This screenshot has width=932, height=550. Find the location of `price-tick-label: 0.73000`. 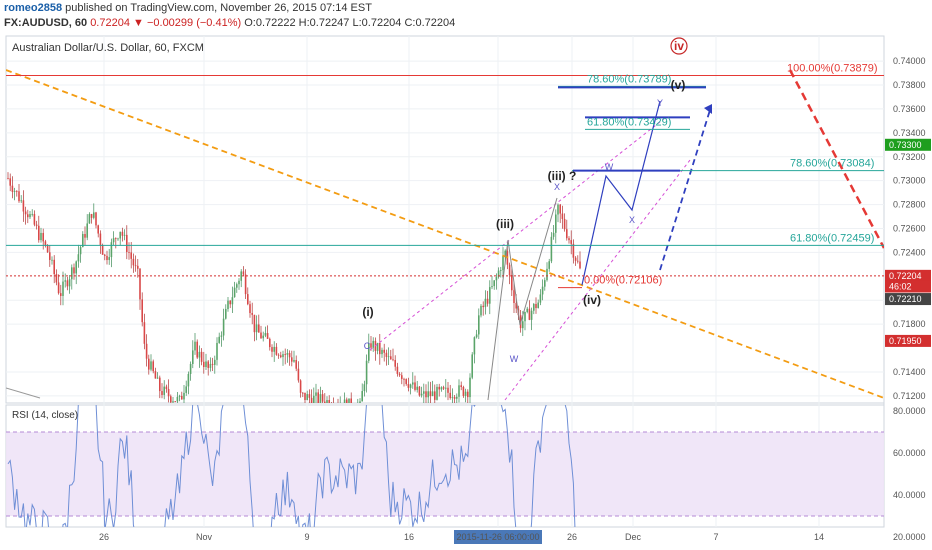

price-tick-label: 0.73000 is located at coordinates (909, 181).